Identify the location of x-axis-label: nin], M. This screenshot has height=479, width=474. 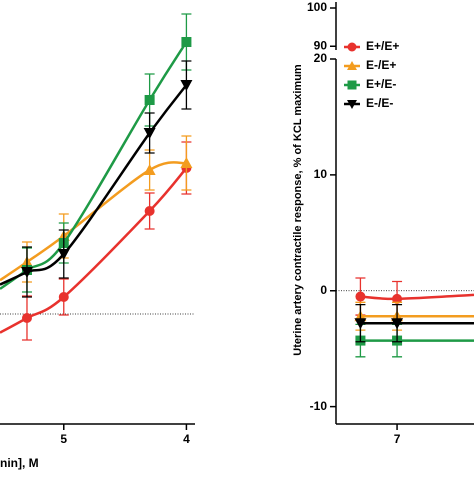
(19, 463).